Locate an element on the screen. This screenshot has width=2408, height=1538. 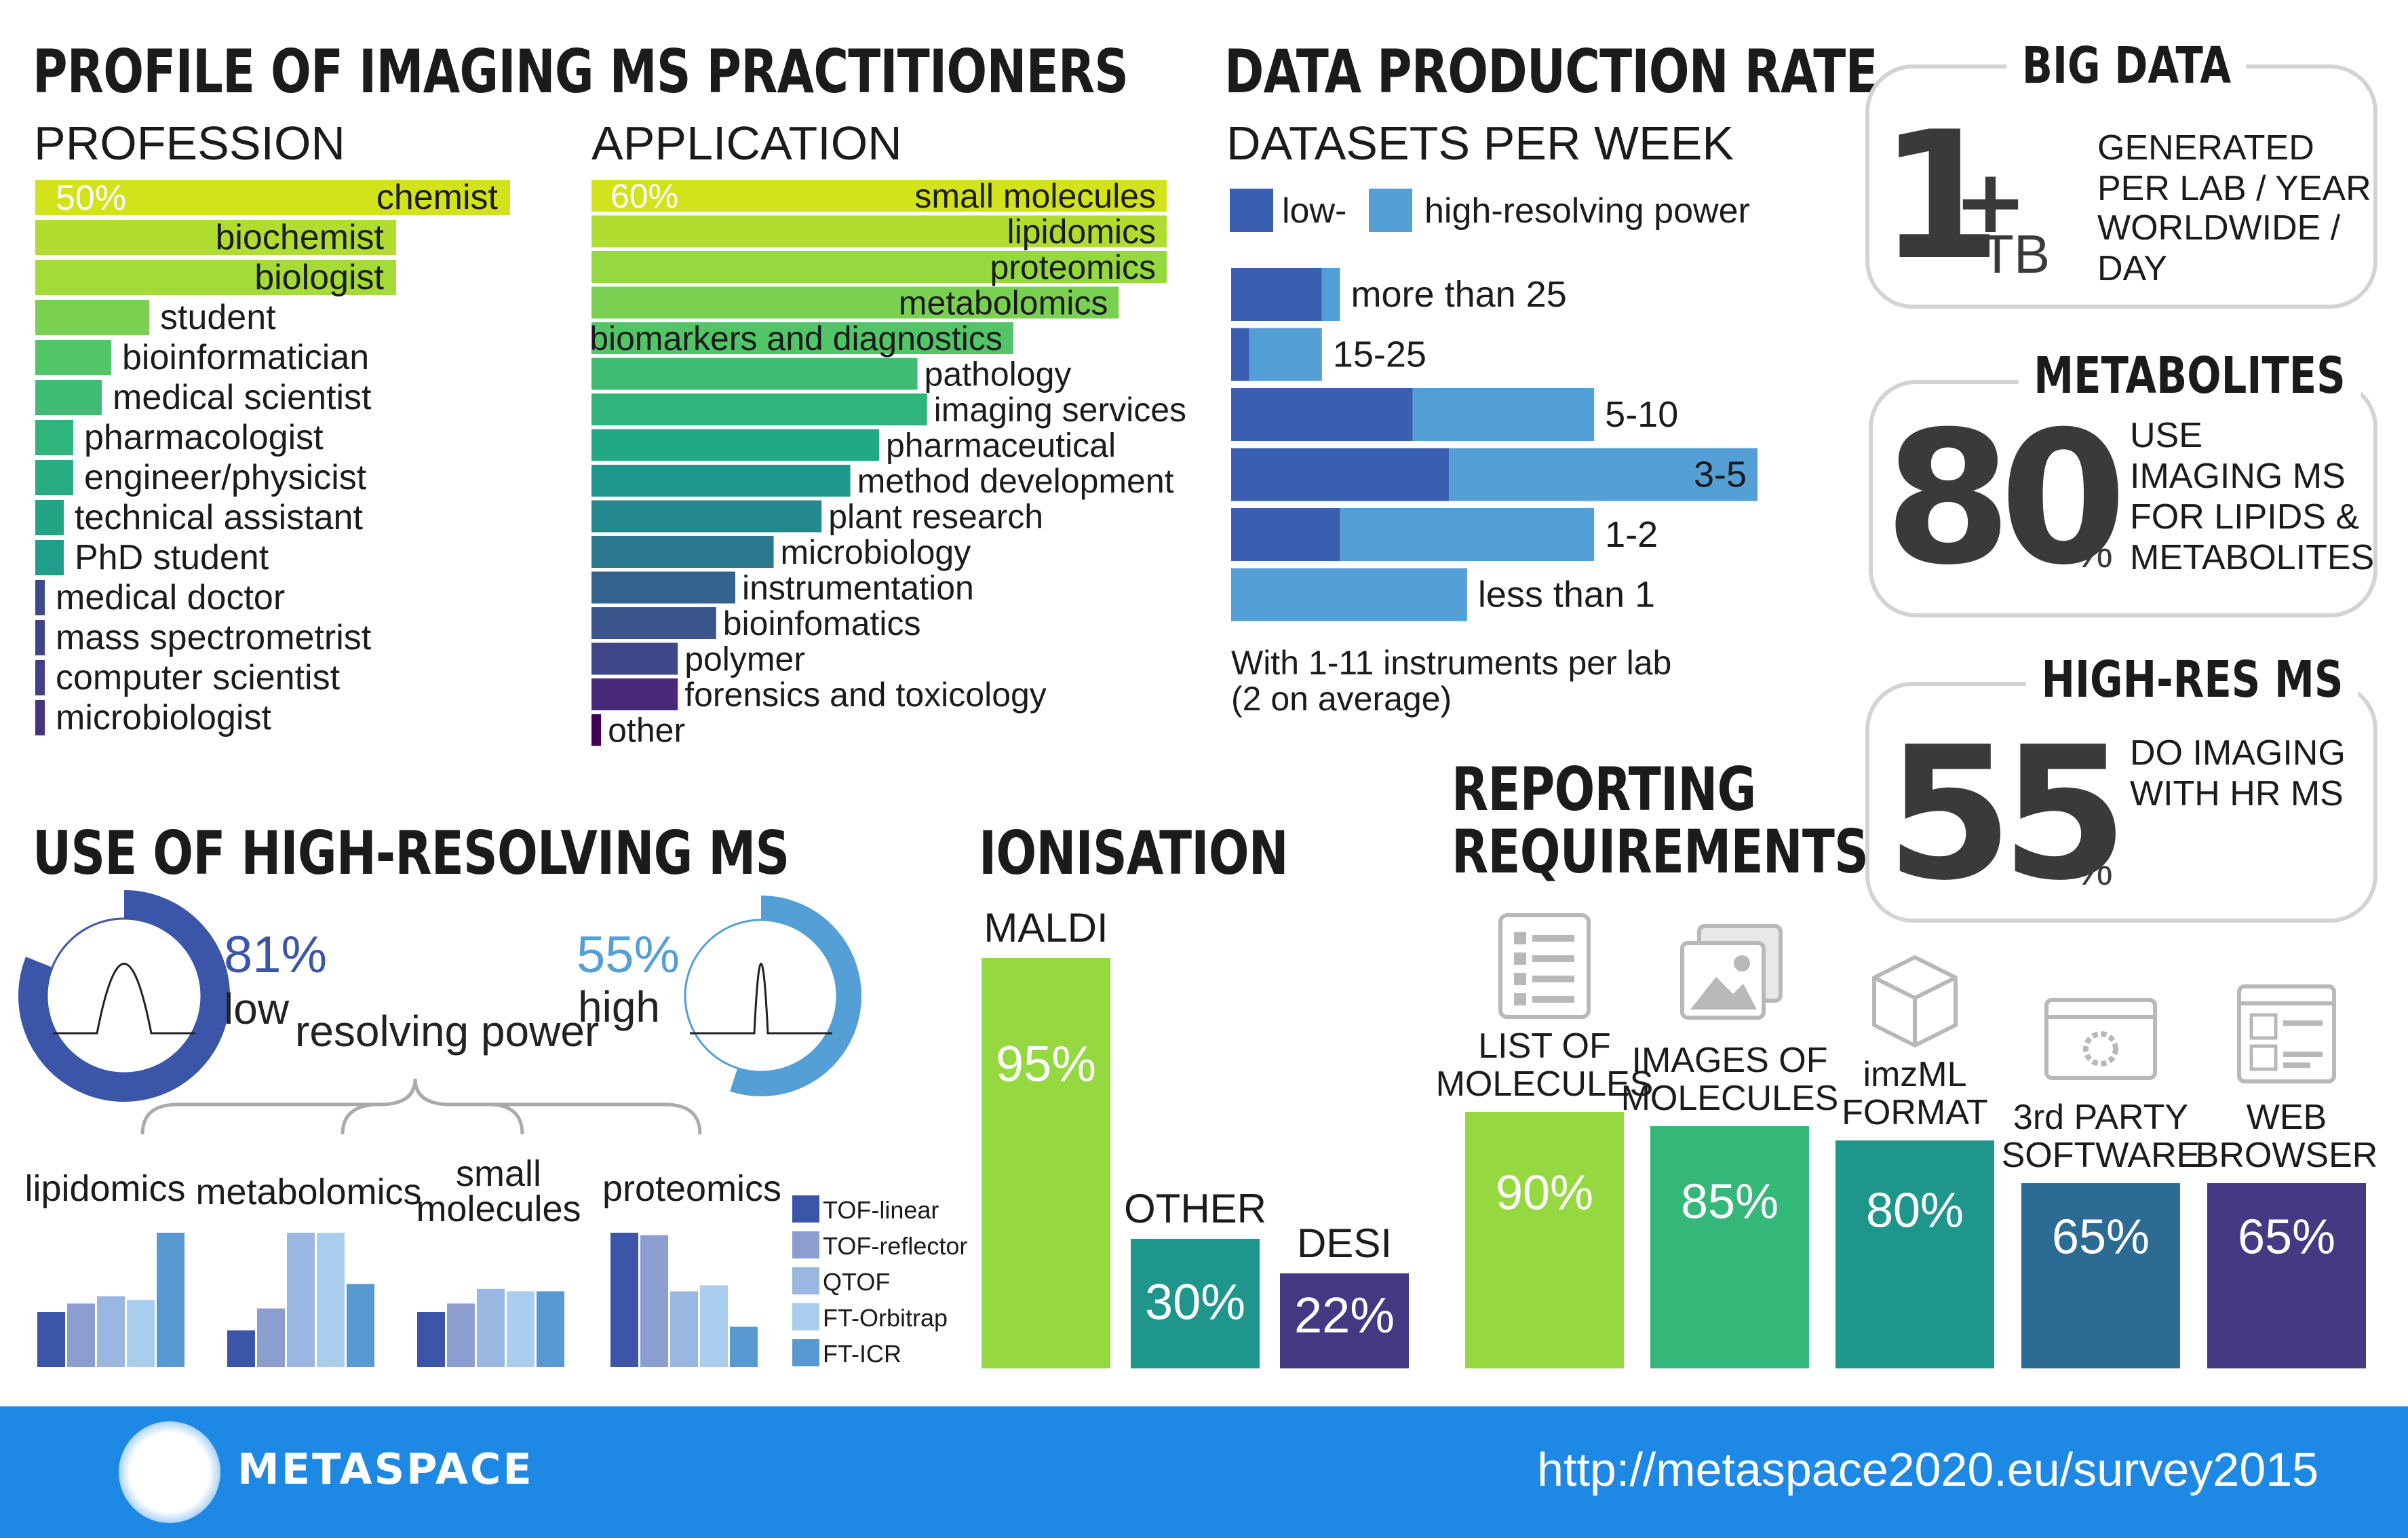
hires-unit: % is located at coordinates (2093, 869).